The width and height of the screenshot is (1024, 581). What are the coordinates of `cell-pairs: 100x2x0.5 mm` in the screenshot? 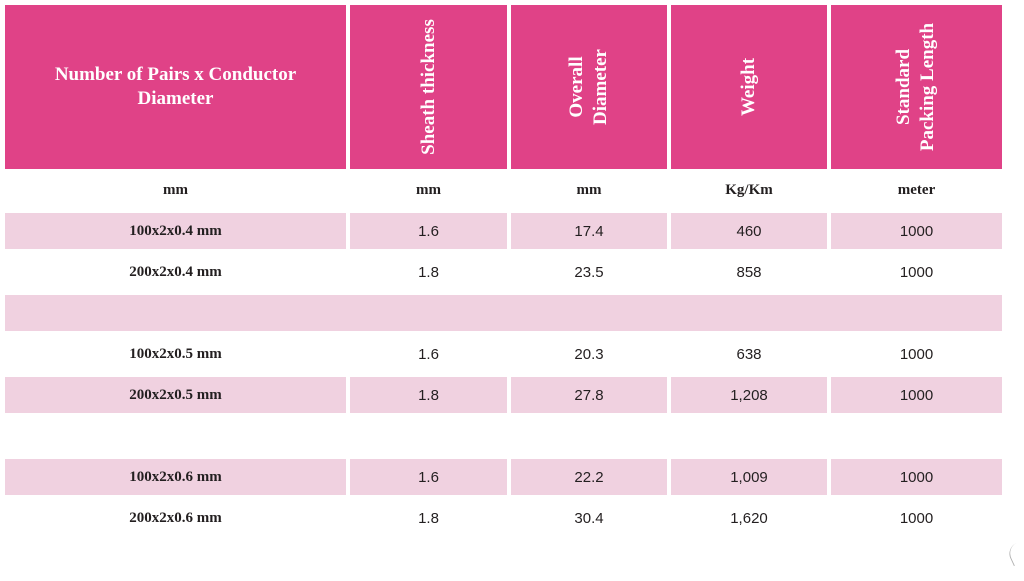 It's located at (175, 353).